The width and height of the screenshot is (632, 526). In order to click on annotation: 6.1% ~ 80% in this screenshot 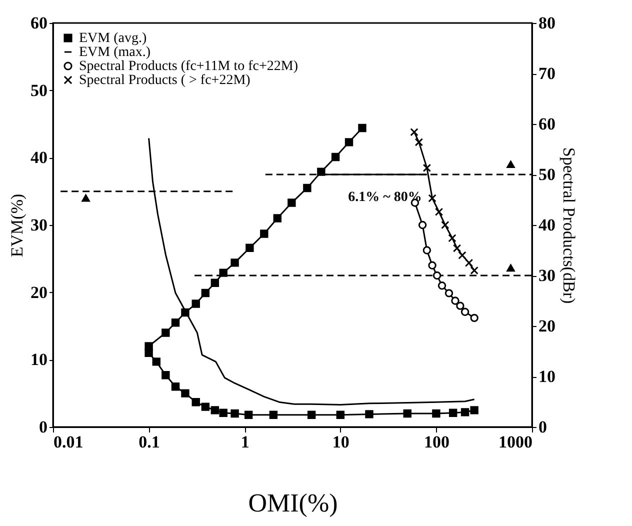, I will do `click(385, 197)`.